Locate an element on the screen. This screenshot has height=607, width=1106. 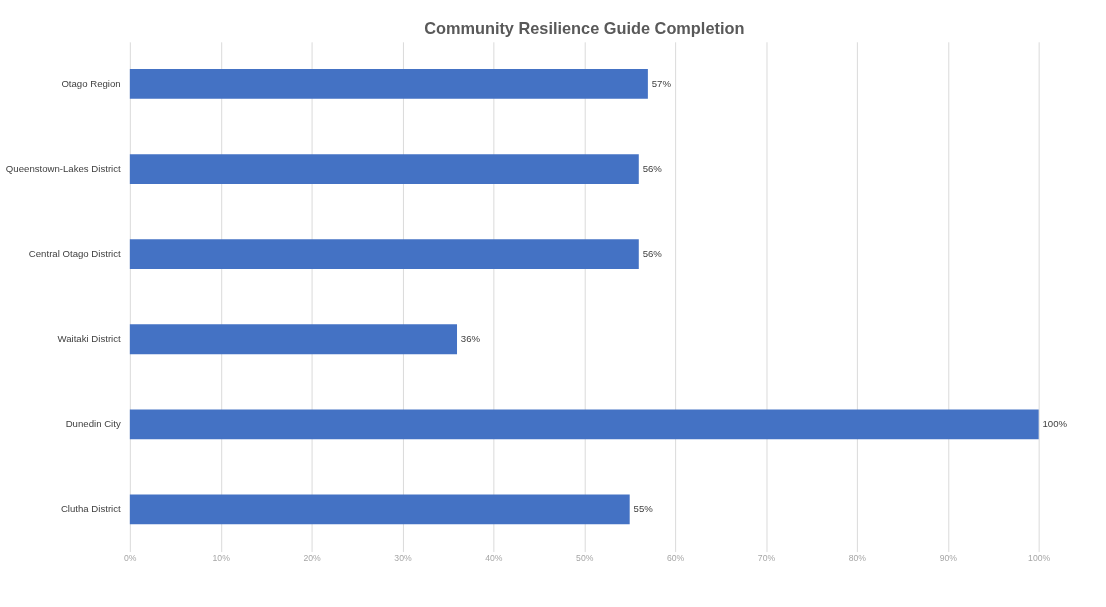
x-tick-label: 90% is located at coordinates (948, 557).